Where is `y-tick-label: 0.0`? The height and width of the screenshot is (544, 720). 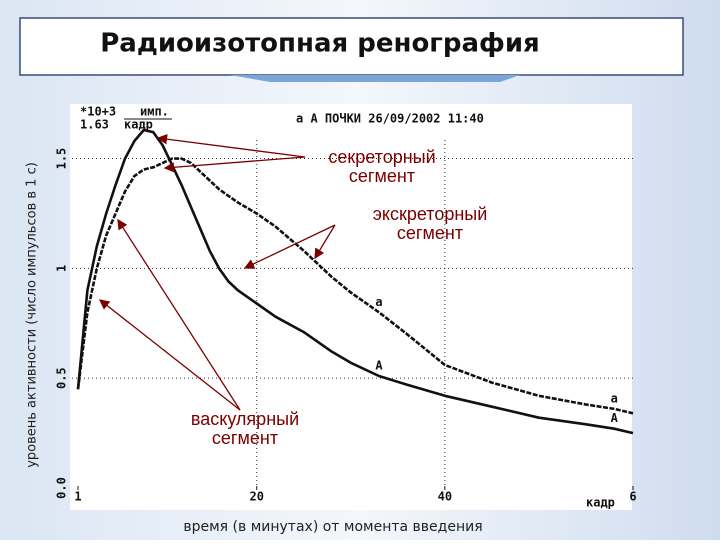
y-tick-label: 0.0 is located at coordinates (62, 488).